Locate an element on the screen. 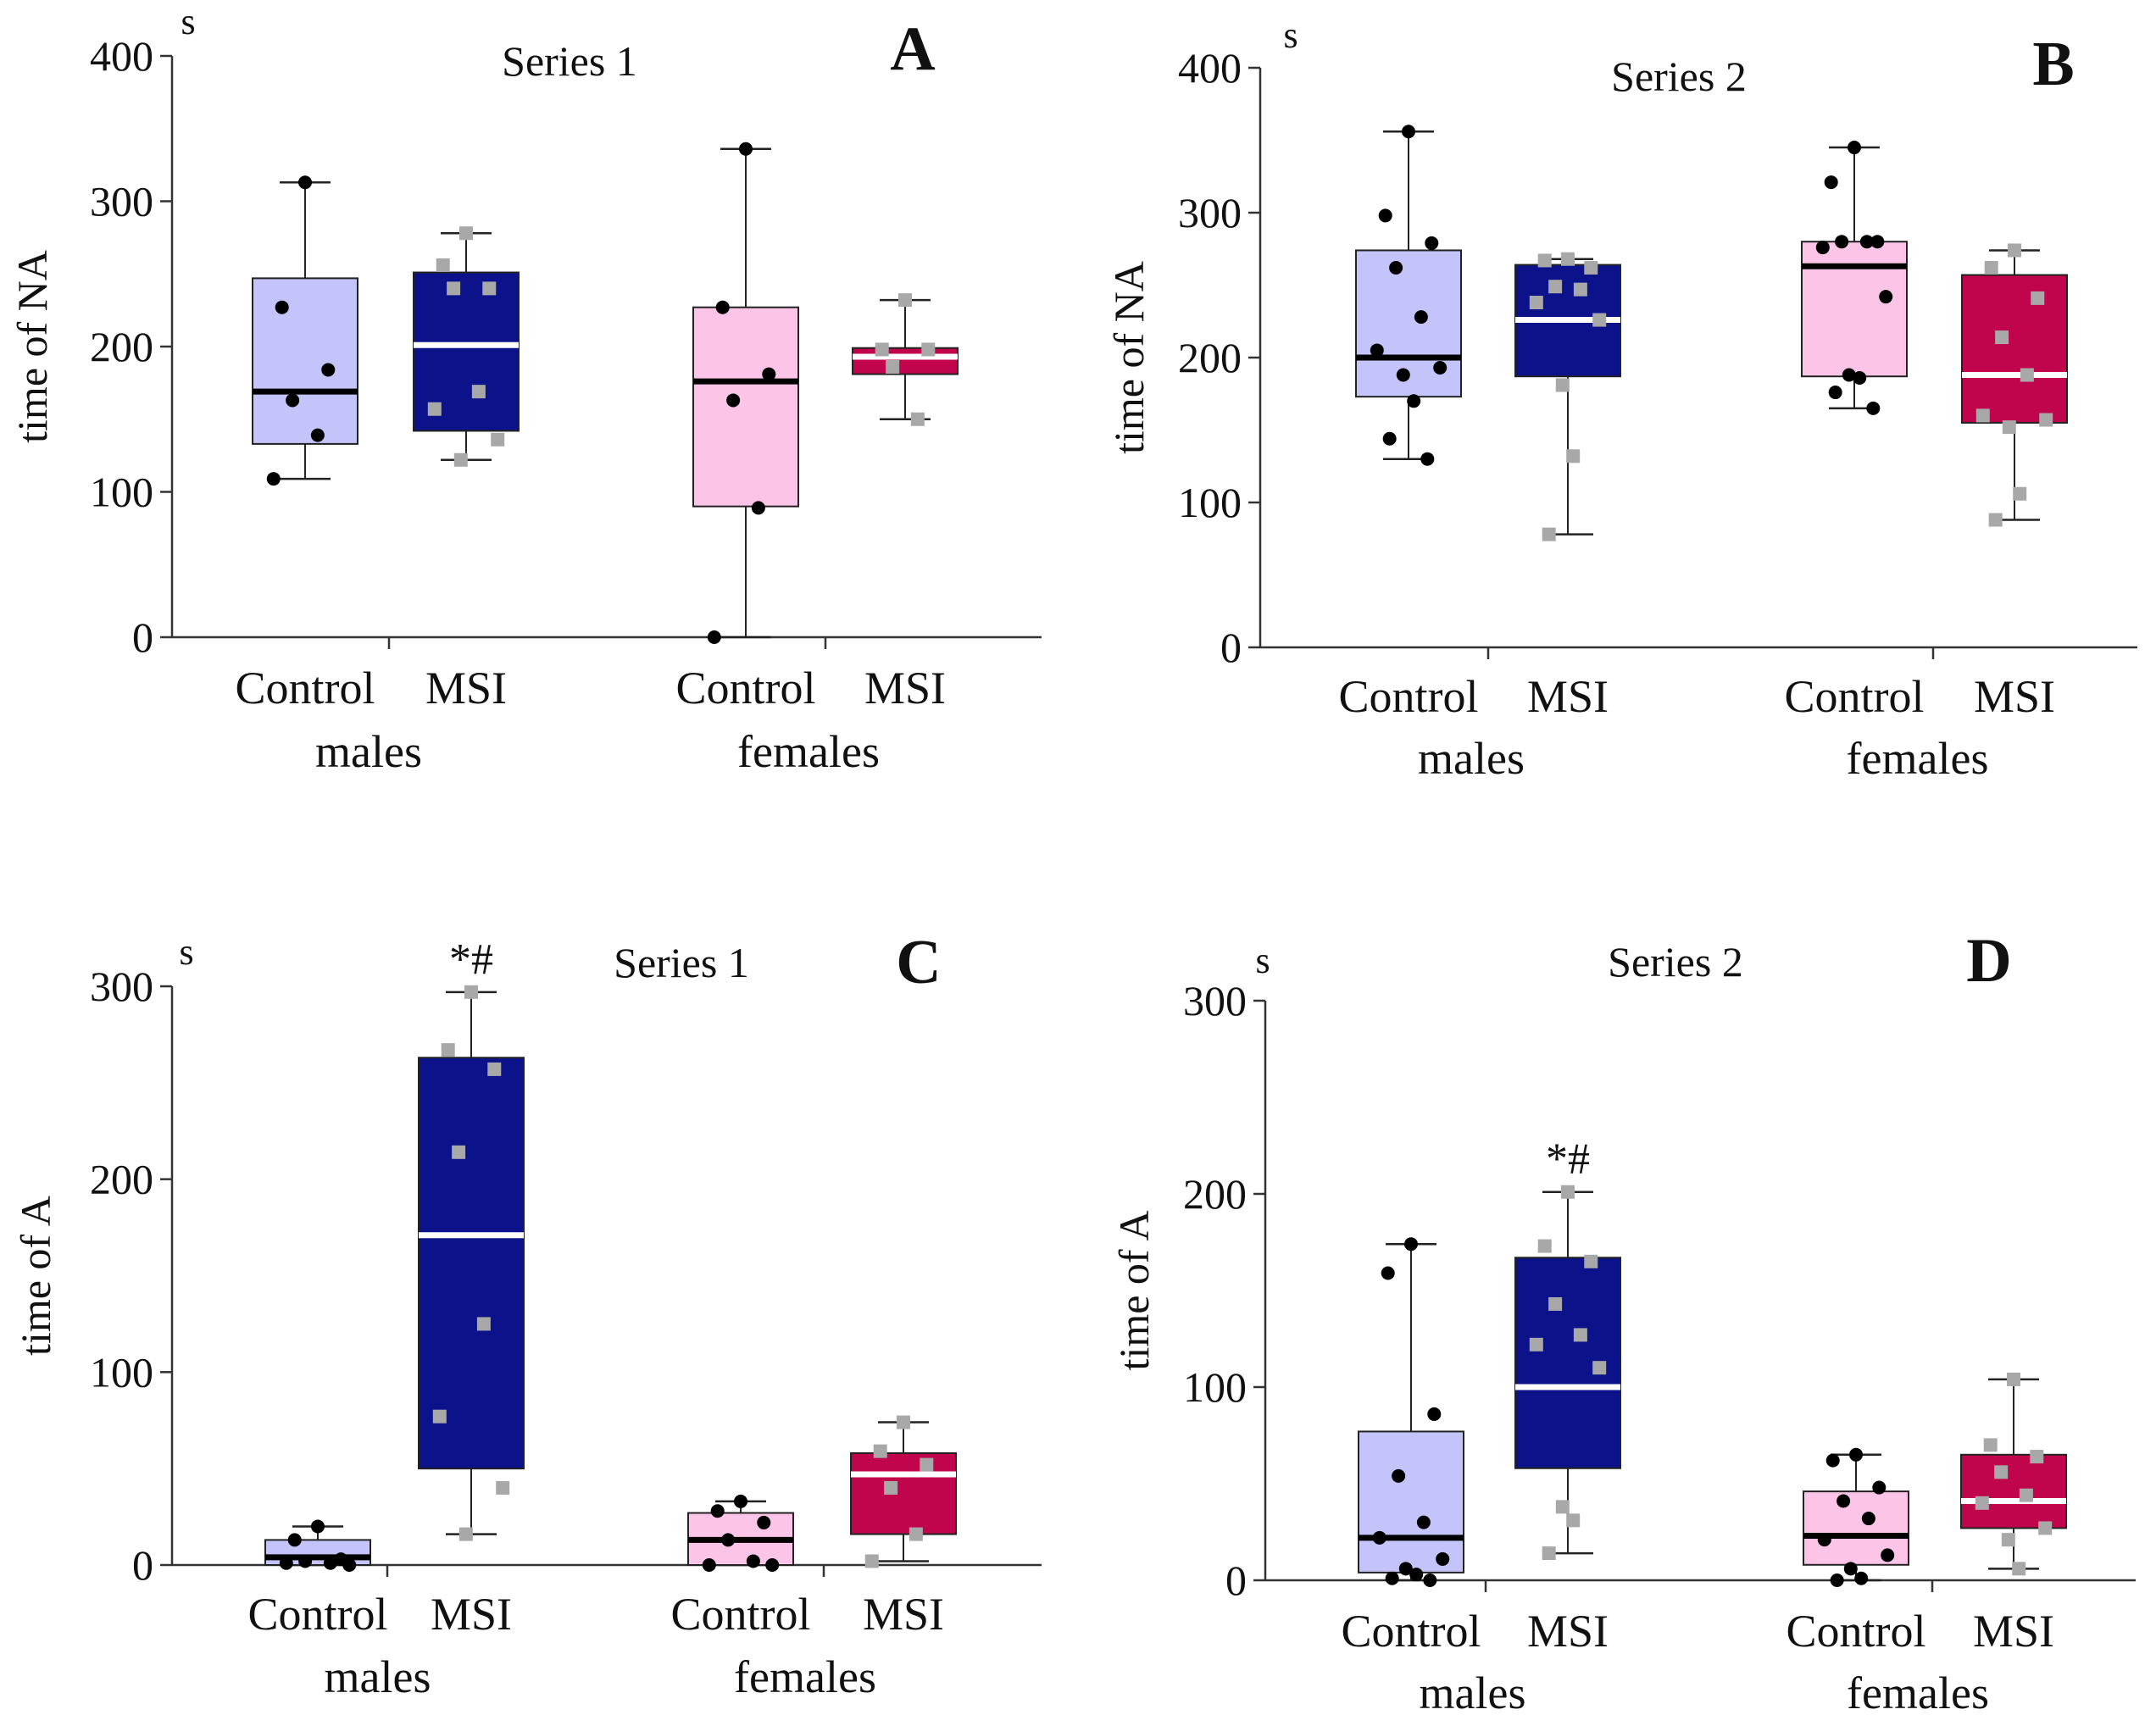  box-males-control is located at coordinates (305, 330).